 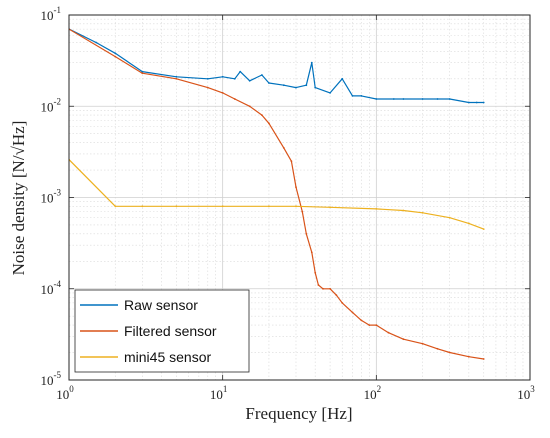 I want to click on y-tick-label: 10⁻⁴, so click(x=51, y=288).